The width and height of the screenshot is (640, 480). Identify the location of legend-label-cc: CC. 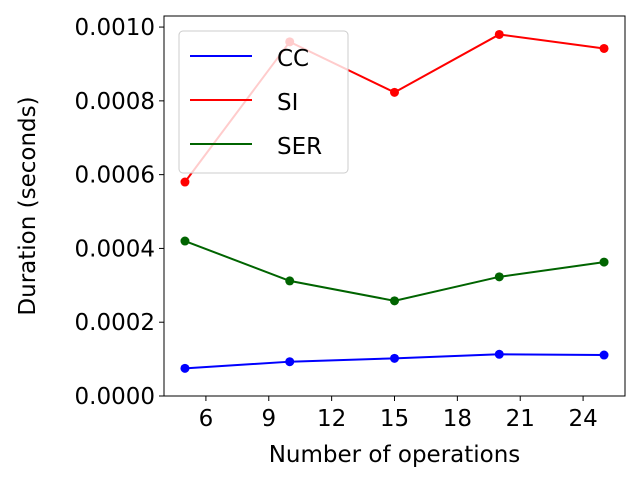
(293, 59).